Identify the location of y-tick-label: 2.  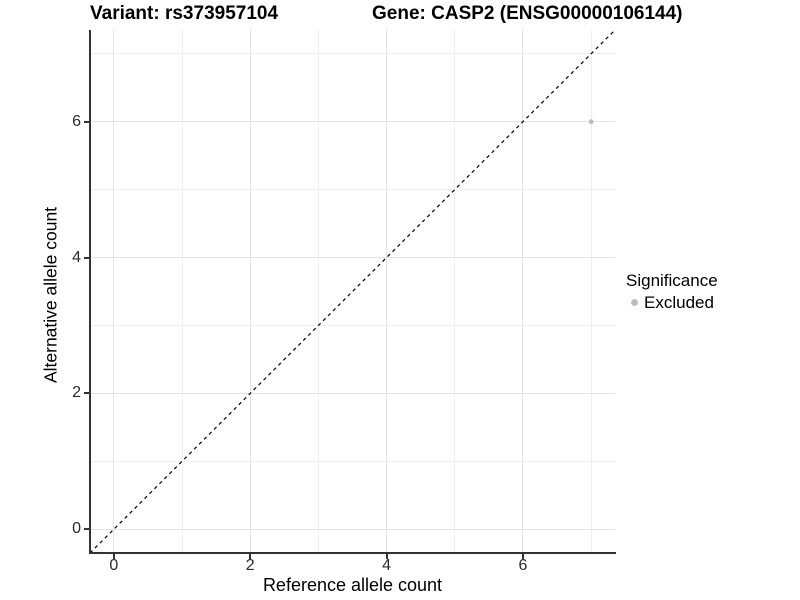
(76, 393).